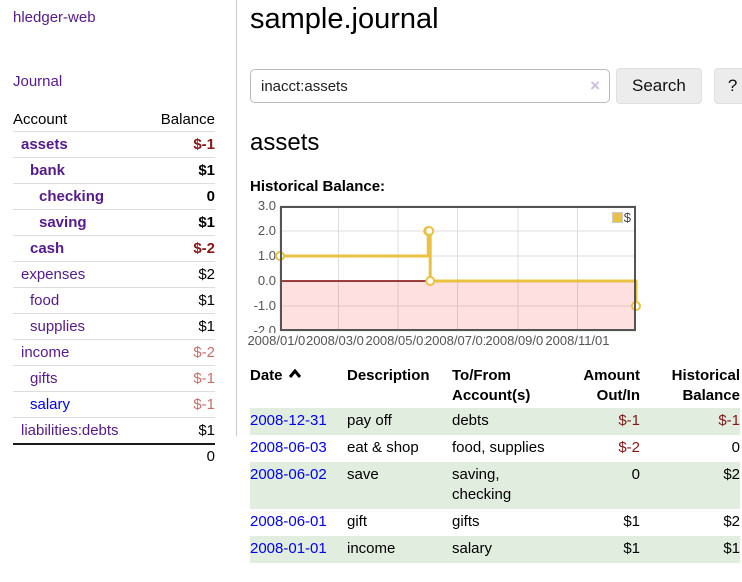 The image size is (742, 582). What do you see at coordinates (627, 217) in the screenshot?
I see `legend-label: $` at bounding box center [627, 217].